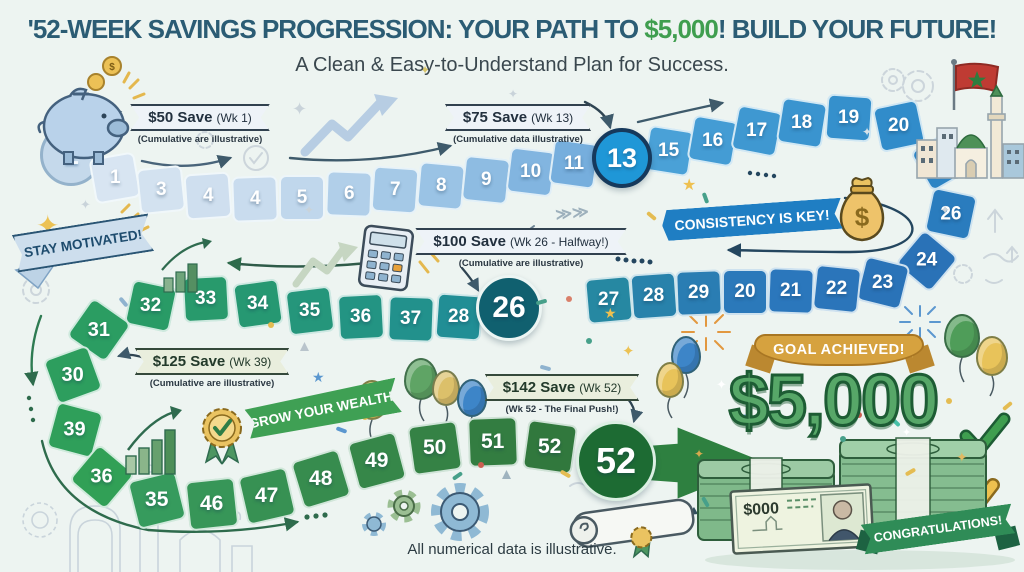 The width and height of the screenshot is (1024, 572). I want to click on callout-amount: $100 Save, so click(469, 241).